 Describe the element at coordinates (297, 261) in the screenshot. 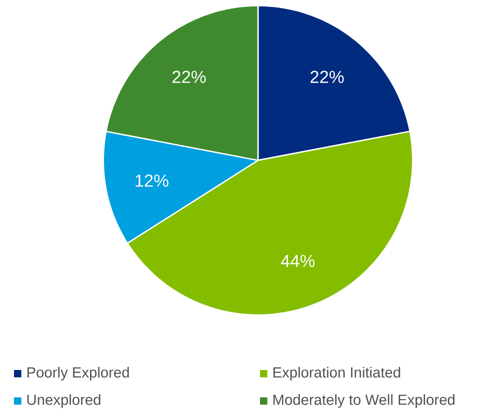

I see `data-label: 44%` at that location.